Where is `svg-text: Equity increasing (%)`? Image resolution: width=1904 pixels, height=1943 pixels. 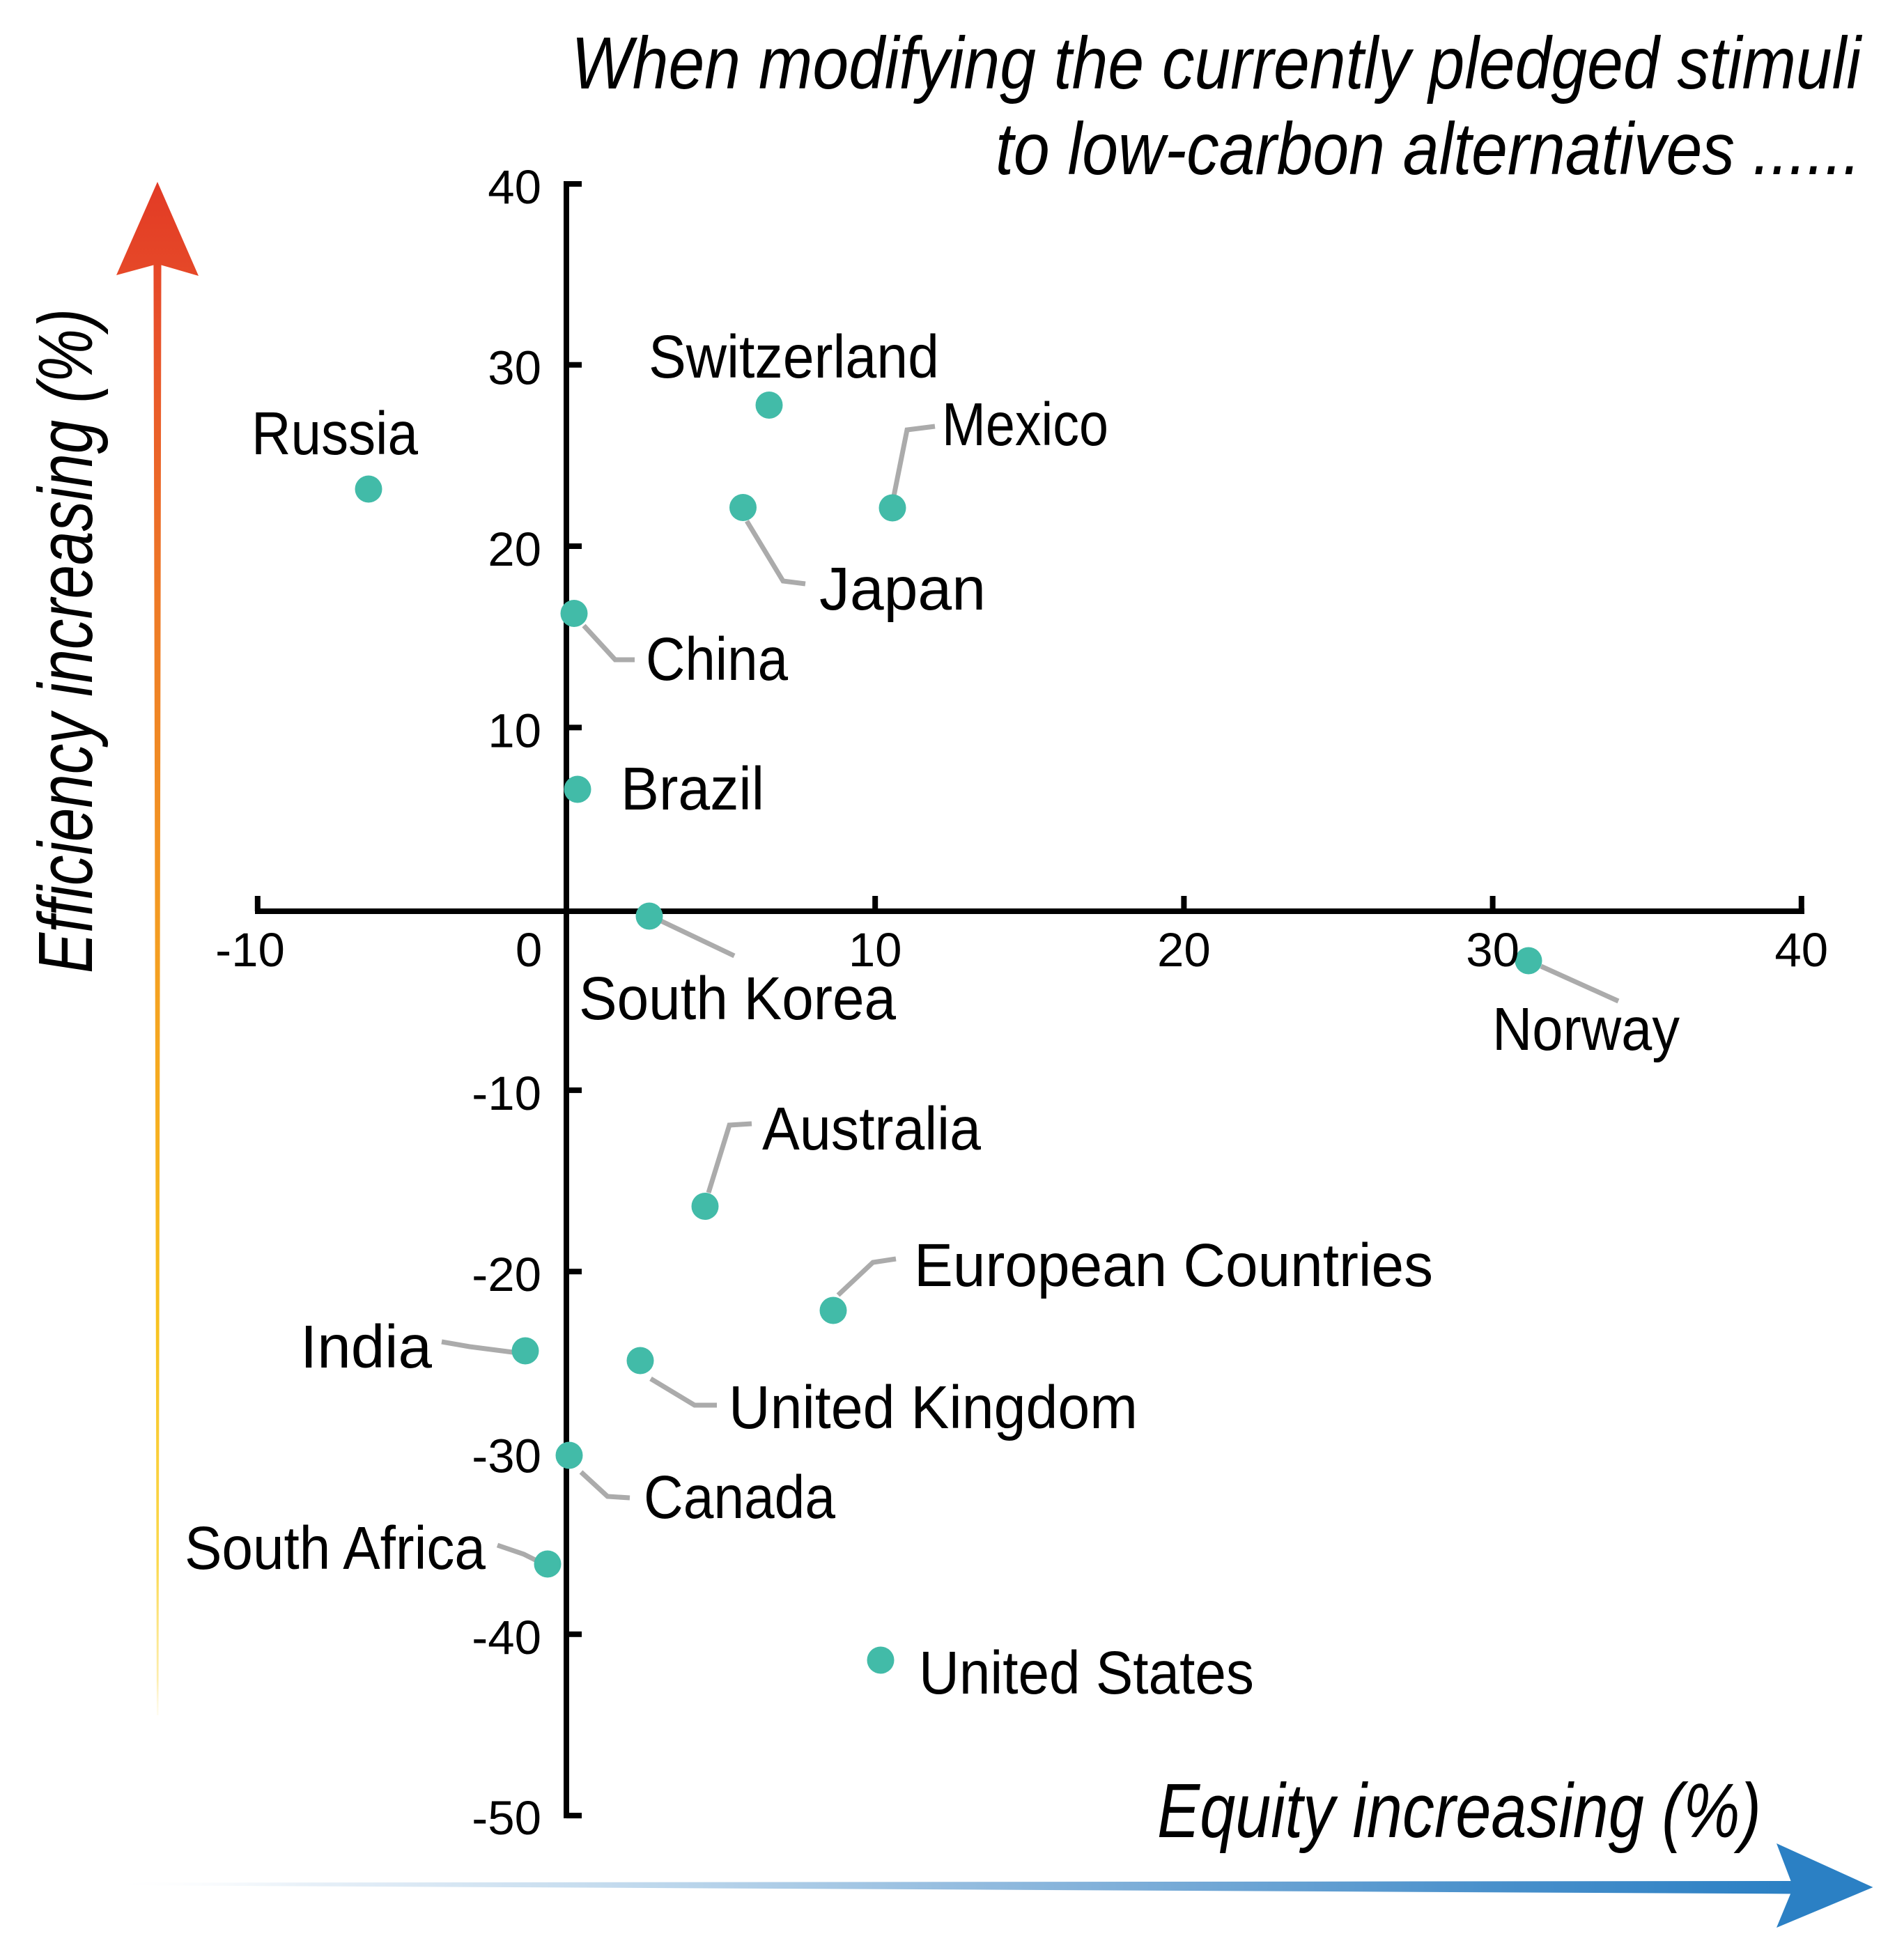
svg-text: Equity increasing (%) is located at coordinates (1459, 1811).